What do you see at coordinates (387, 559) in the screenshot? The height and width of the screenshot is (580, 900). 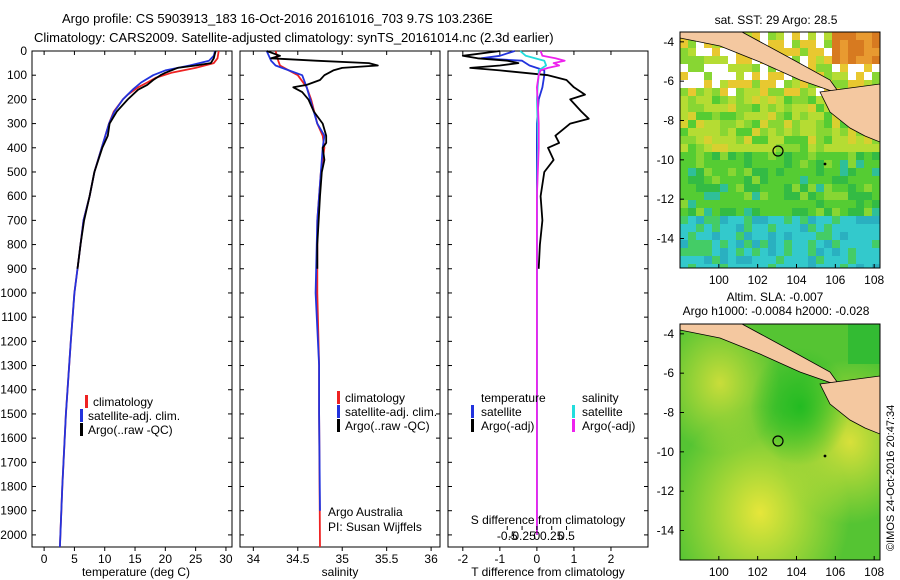 I see `x-tick-label: 35.5` at bounding box center [387, 559].